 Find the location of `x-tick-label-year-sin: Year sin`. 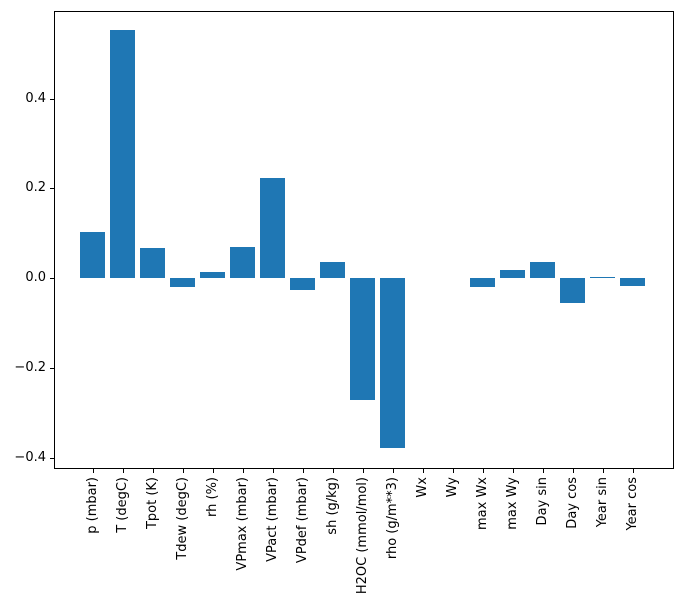

x-tick-label-year-sin: Year sin is located at coordinates (602, 502).